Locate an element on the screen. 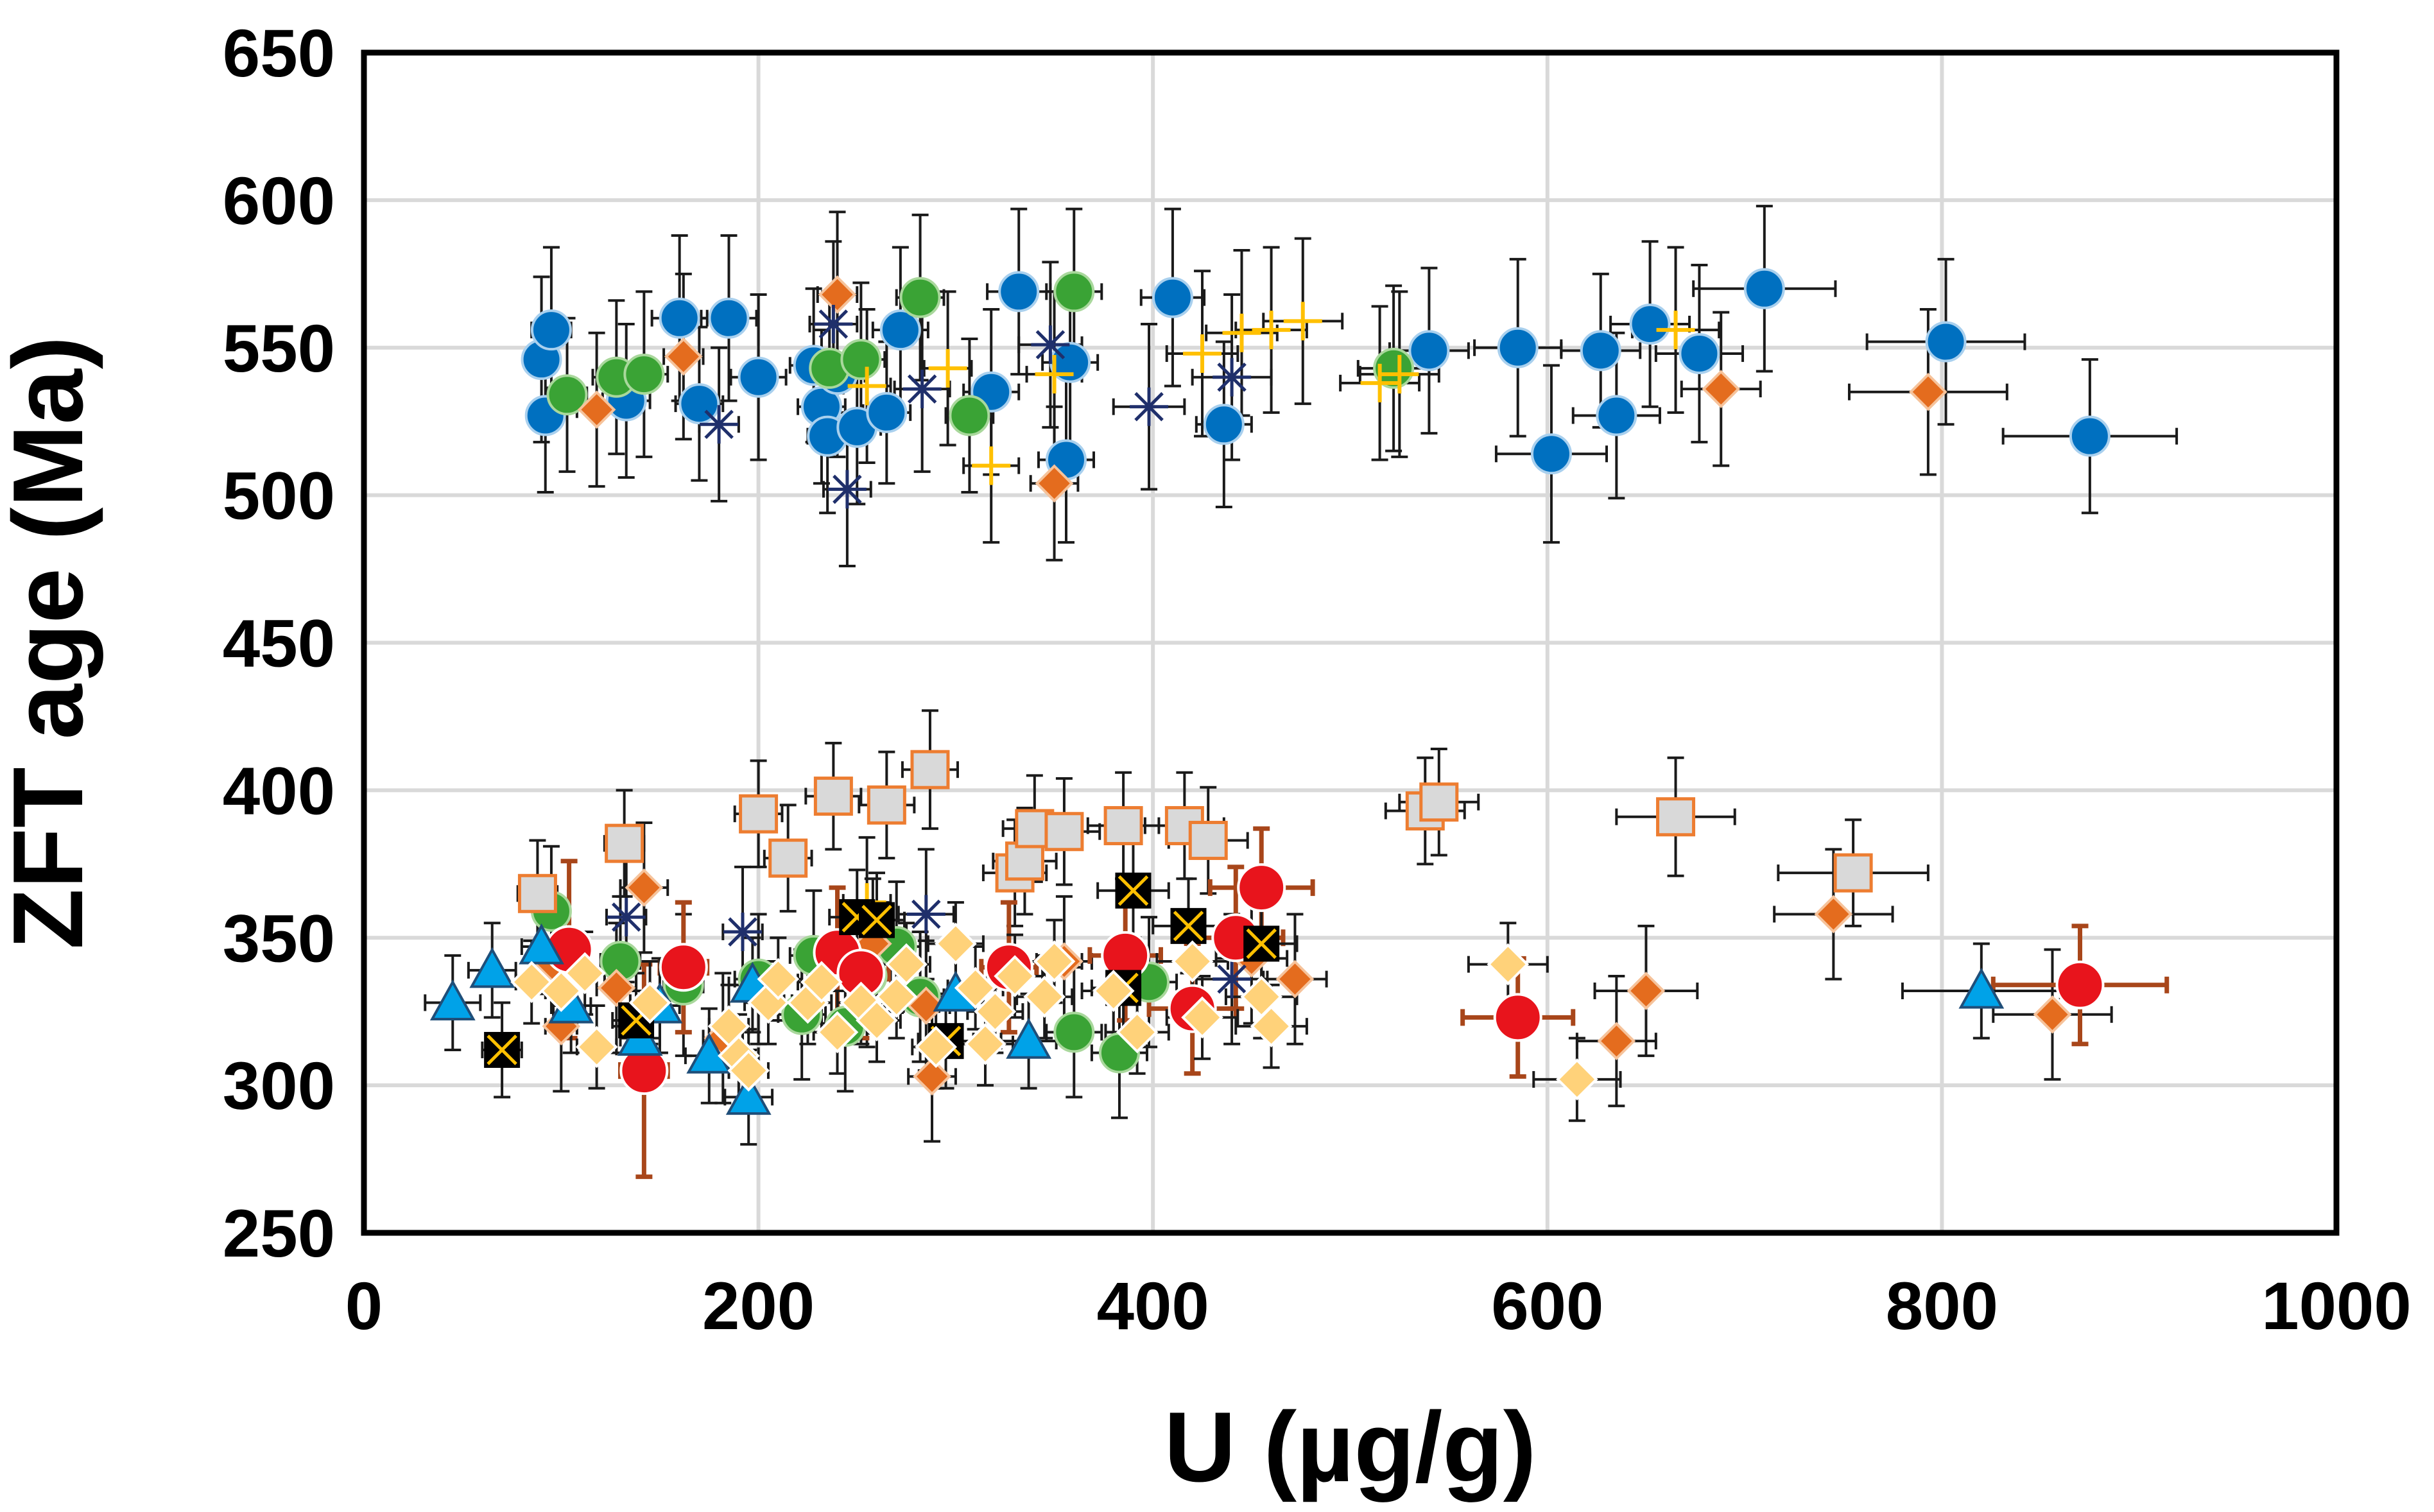 The width and height of the screenshot is (2434, 1512). x-tick-label: 0 is located at coordinates (364, 1306).